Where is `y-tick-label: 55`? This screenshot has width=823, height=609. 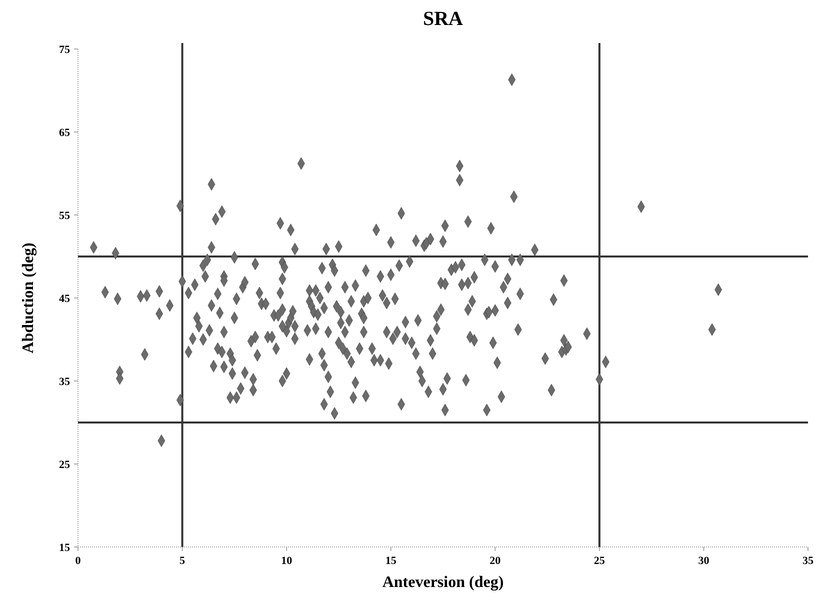
y-tick-label: 55 is located at coordinates (64, 216).